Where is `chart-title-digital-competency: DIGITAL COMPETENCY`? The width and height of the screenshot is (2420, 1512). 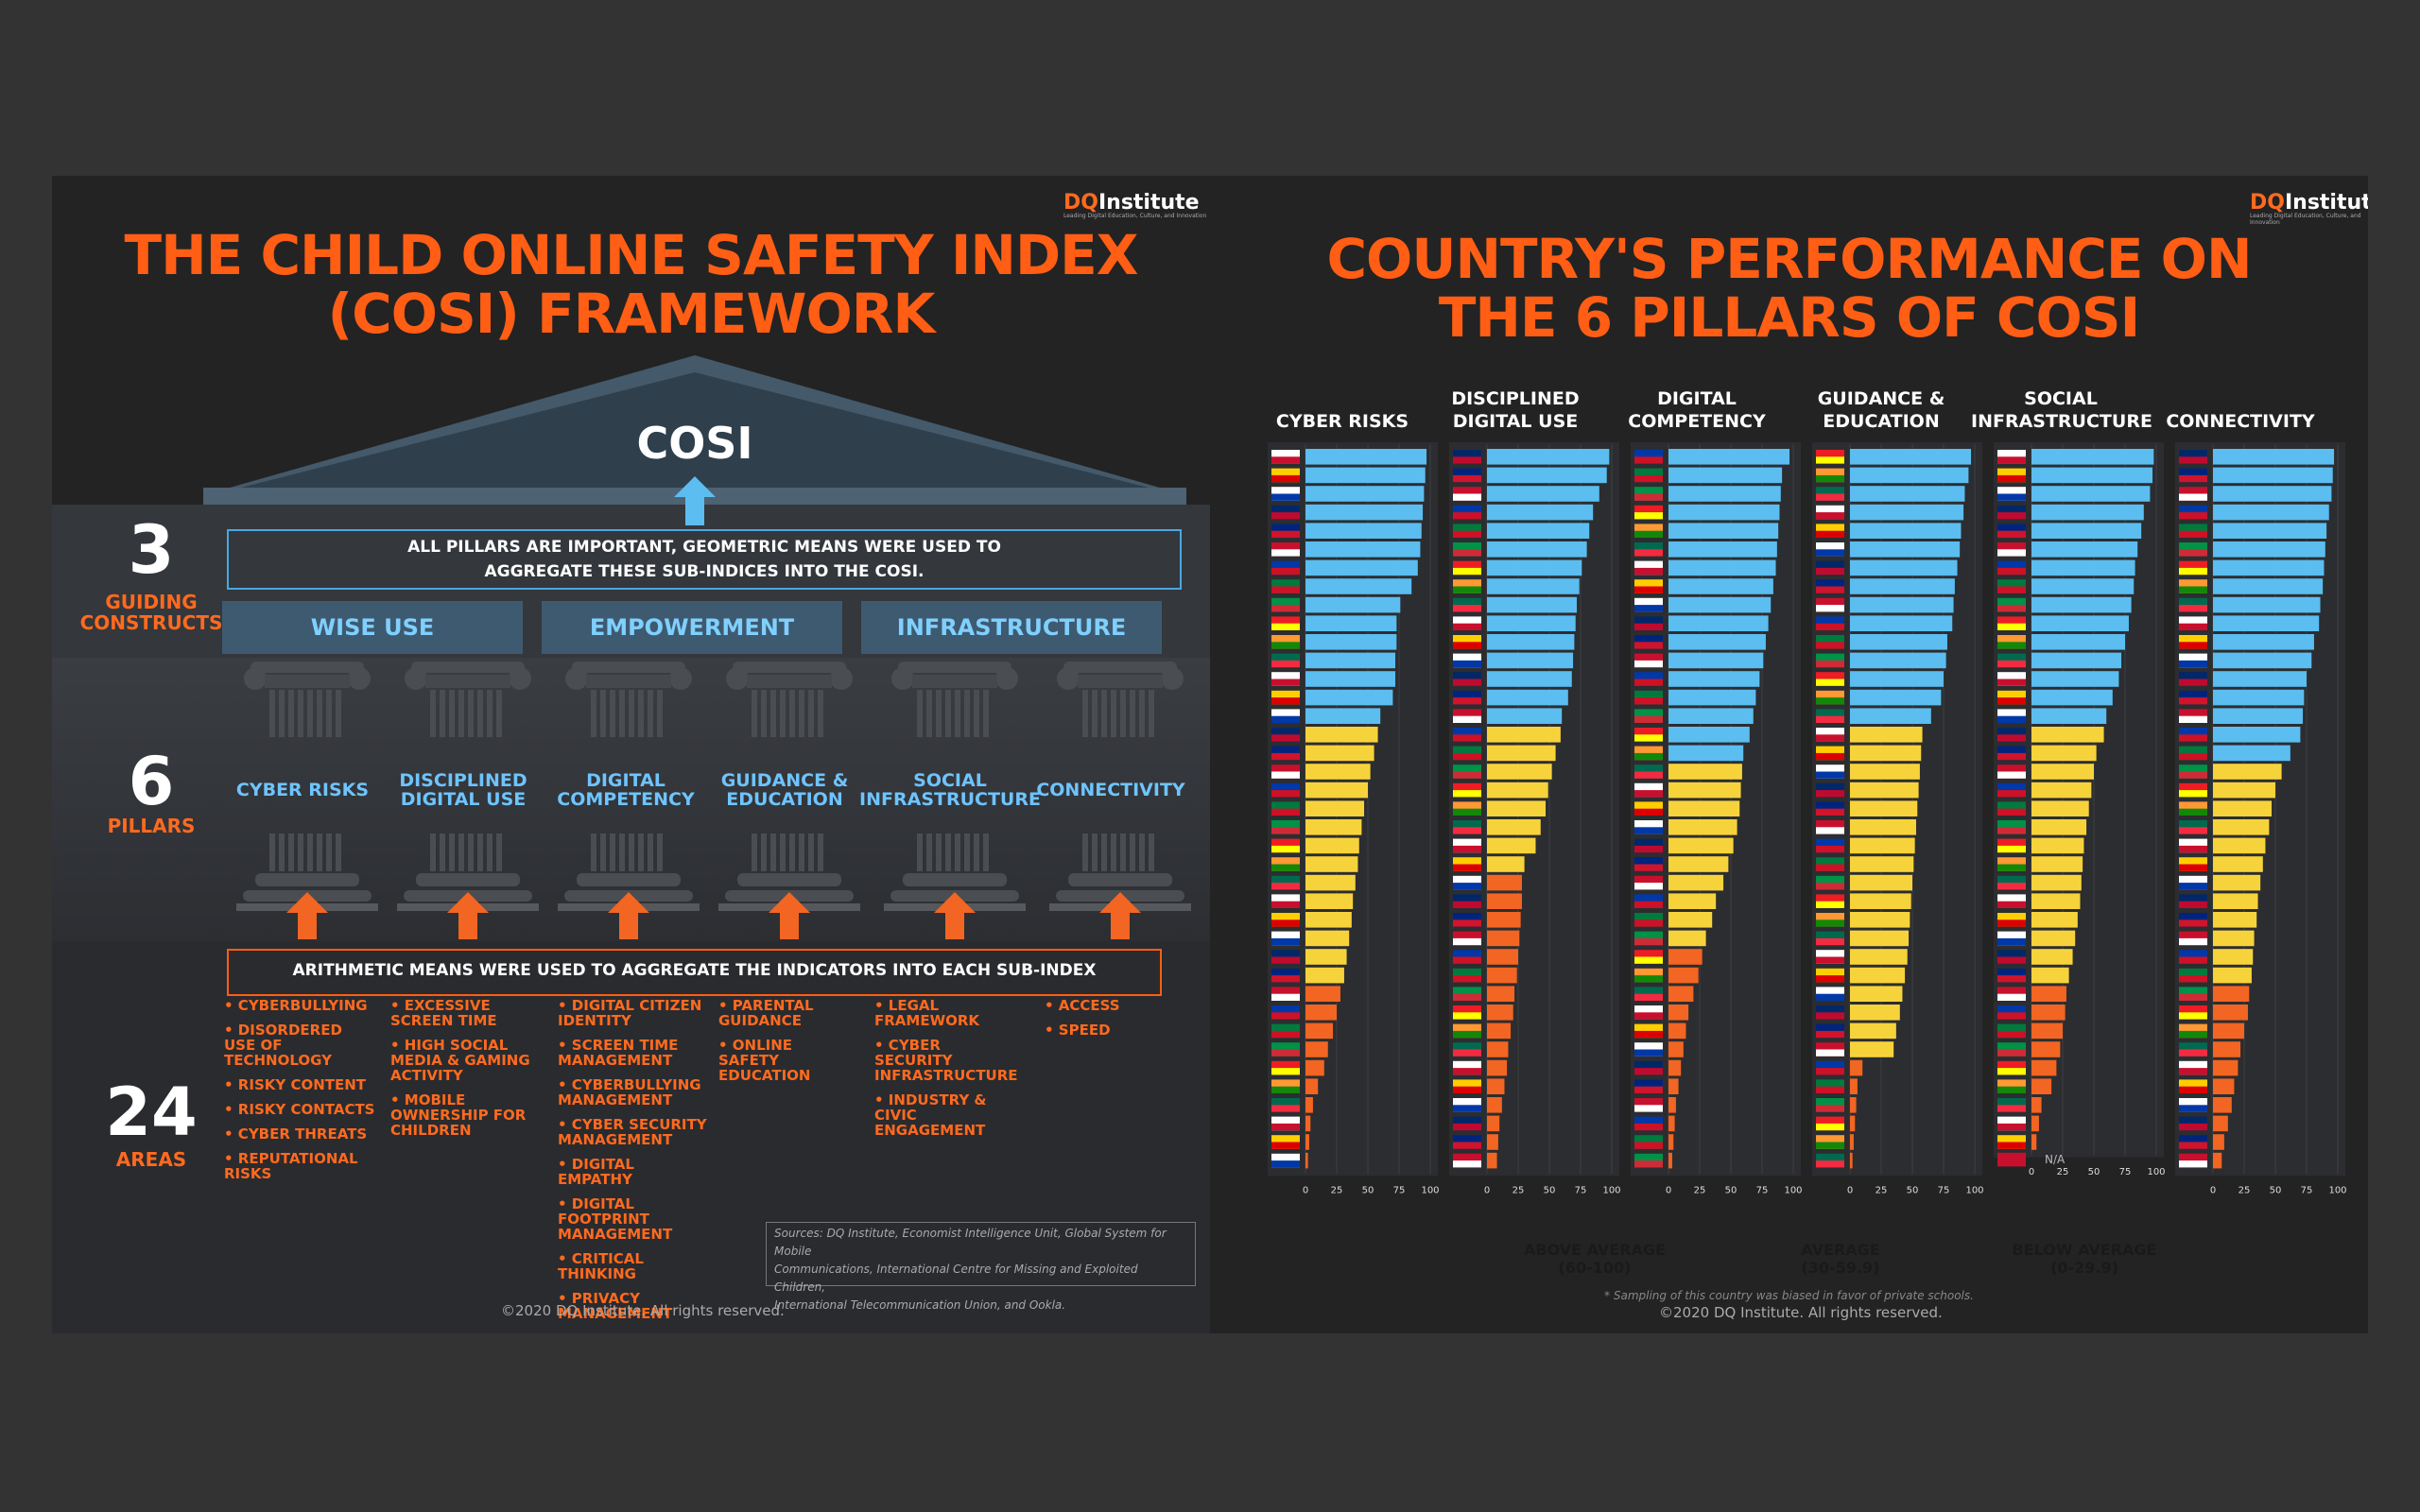 chart-title-digital-competency: DIGITAL COMPETENCY is located at coordinates (1697, 410).